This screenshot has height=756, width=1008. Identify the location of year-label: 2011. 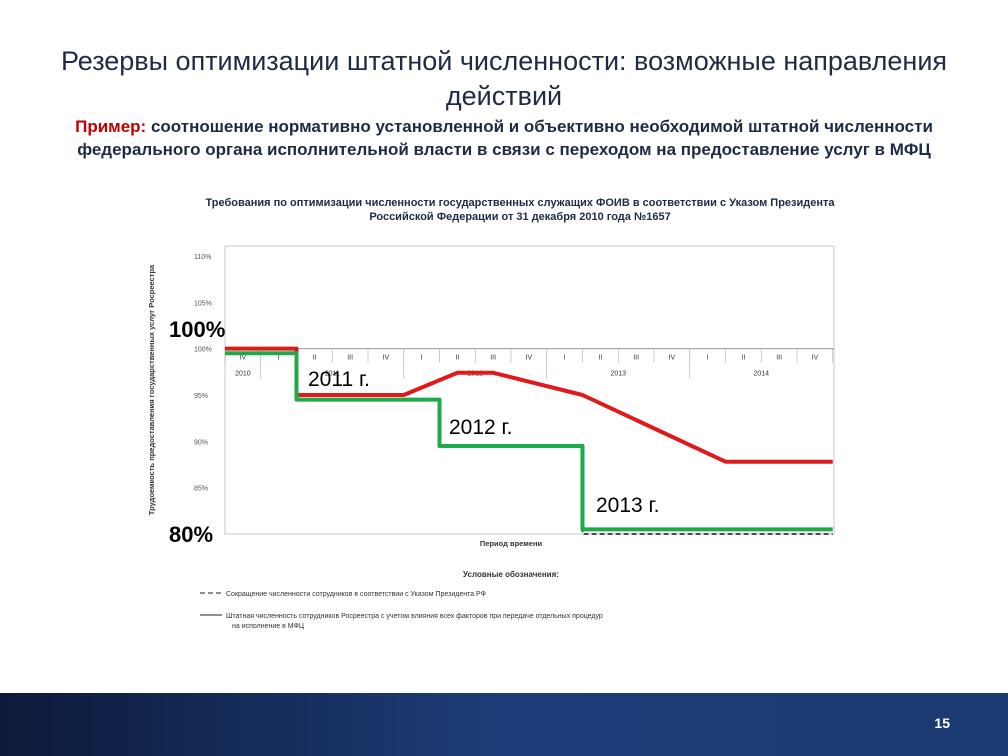
(332, 374).